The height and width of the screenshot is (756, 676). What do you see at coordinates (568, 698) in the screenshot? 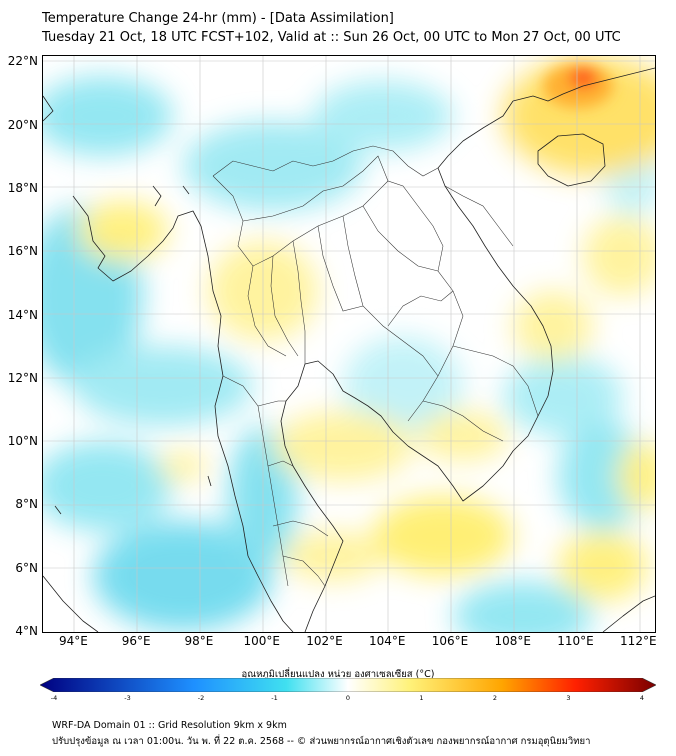
I see `colorbar-tick-label: 3` at bounding box center [568, 698].